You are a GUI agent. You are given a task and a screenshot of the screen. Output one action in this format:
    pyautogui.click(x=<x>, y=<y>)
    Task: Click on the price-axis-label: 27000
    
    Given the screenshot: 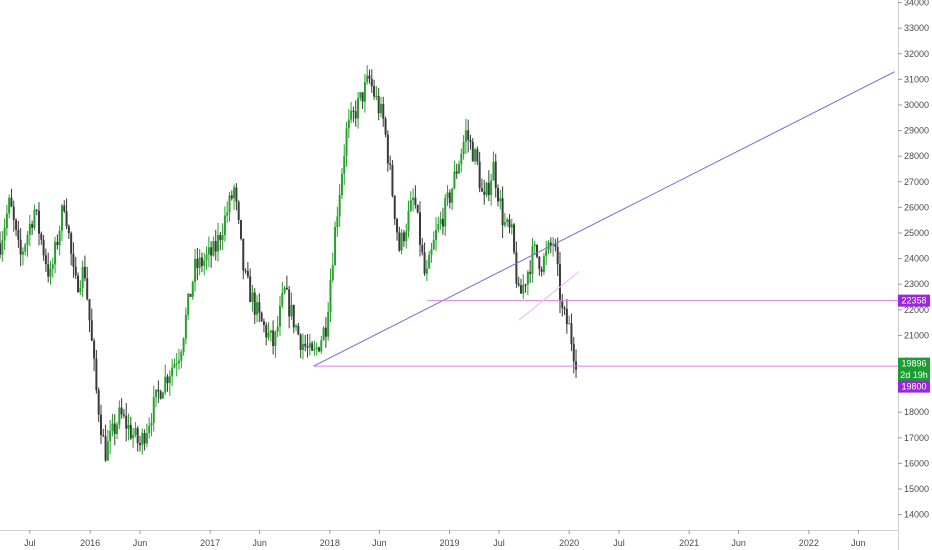 What is the action you would take?
    pyautogui.click(x=916, y=182)
    